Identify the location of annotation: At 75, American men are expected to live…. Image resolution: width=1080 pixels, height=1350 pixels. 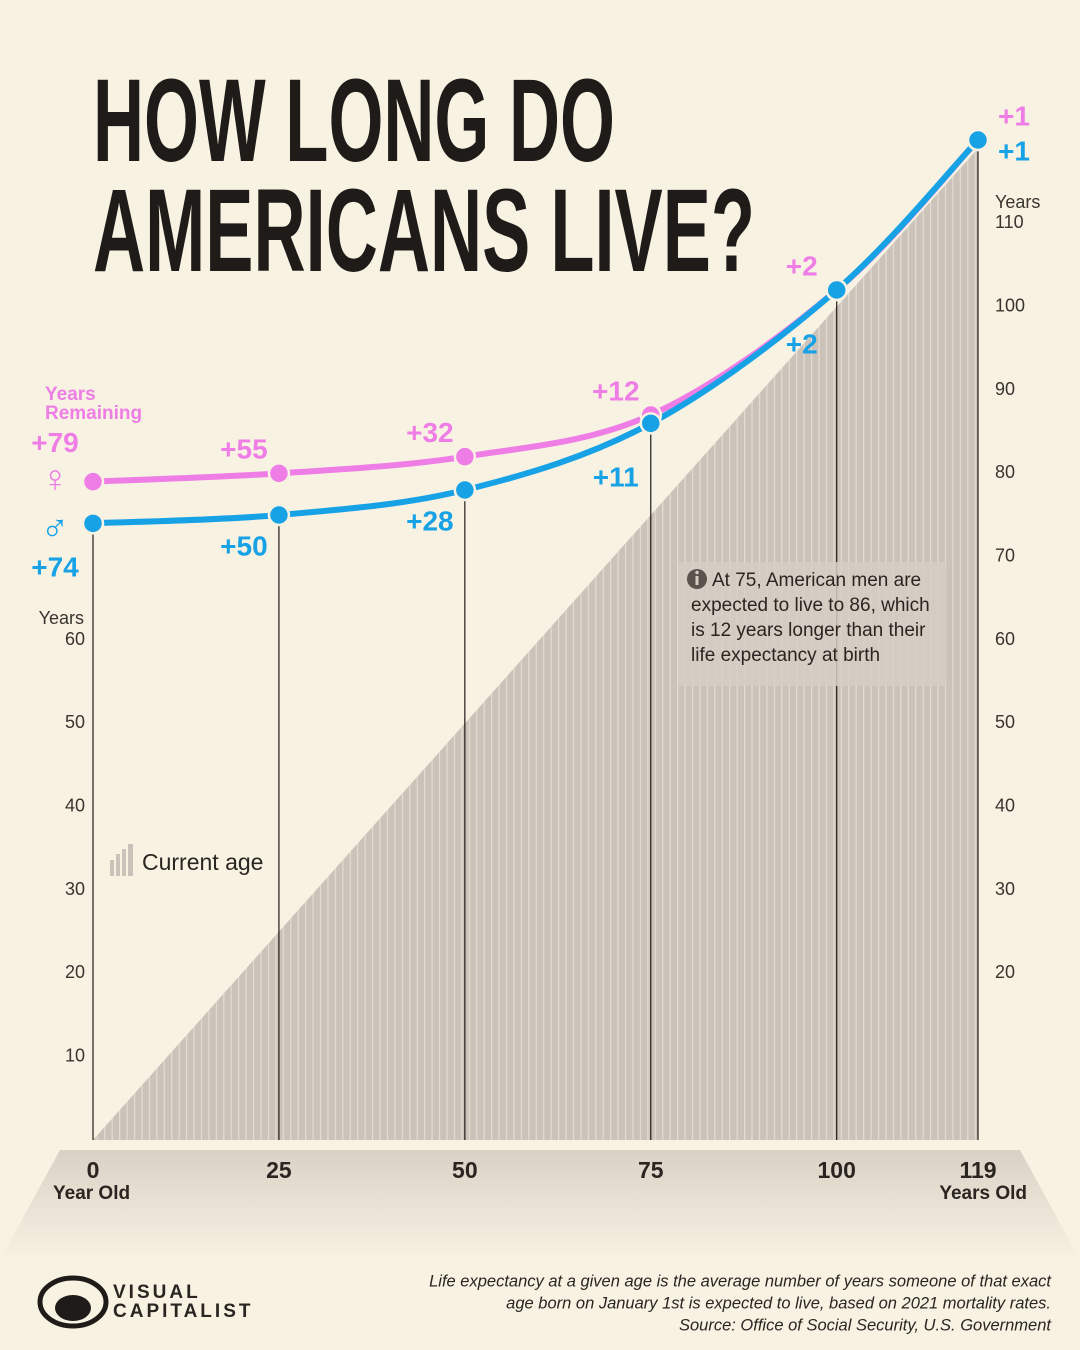
(812, 624).